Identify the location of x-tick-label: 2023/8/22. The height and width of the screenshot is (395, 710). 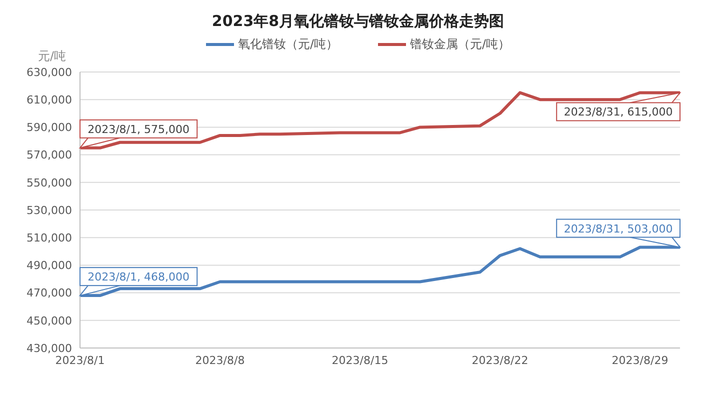
(500, 360).